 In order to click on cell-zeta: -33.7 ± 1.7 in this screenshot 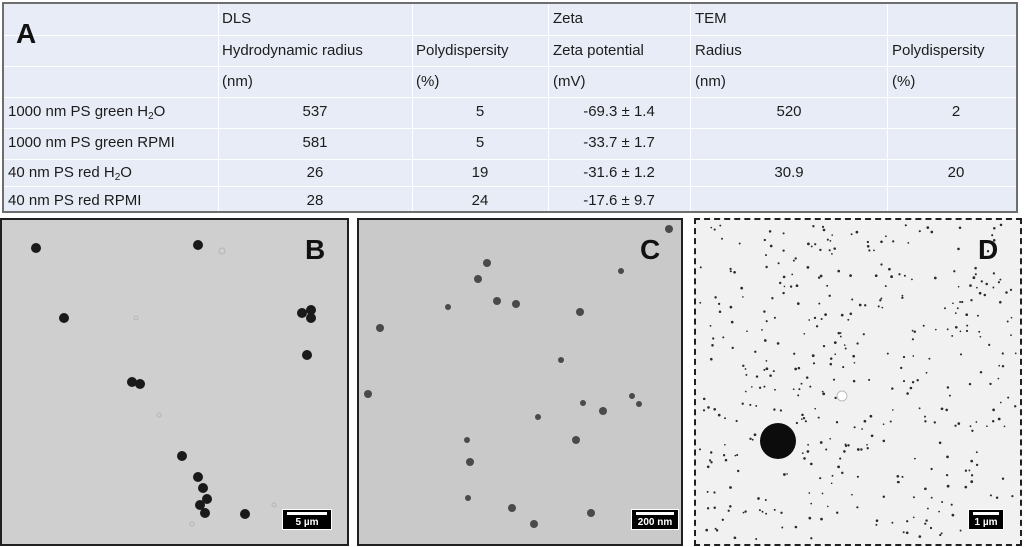, I will do `click(619, 142)`.